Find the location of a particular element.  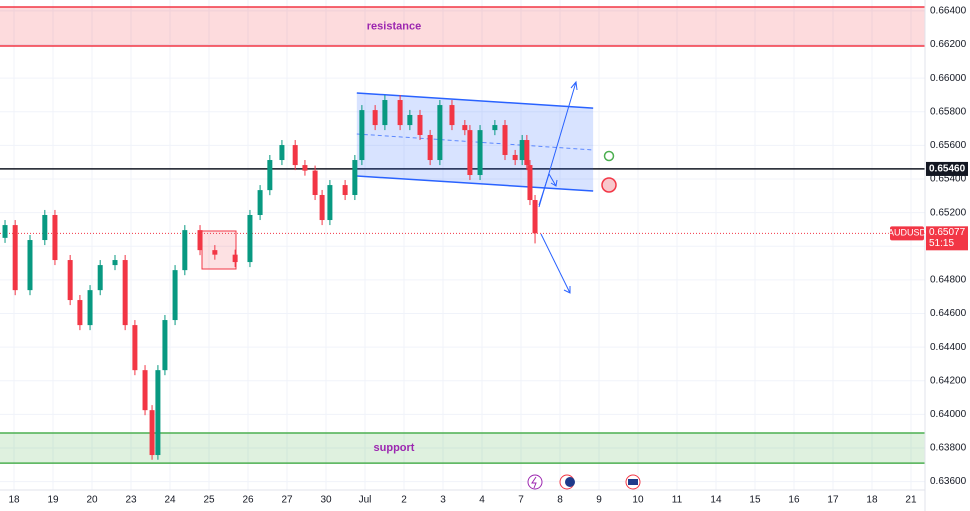

x-tick-label: 20 is located at coordinates (92, 500).